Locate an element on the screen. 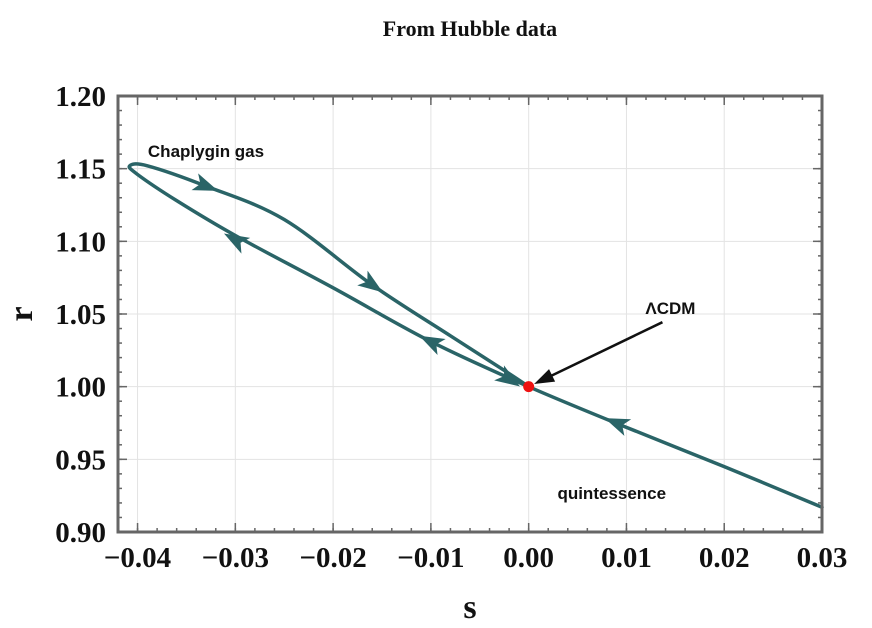 This screenshot has height=628, width=872. y-tick-label: 1.15 is located at coordinates (80, 170).